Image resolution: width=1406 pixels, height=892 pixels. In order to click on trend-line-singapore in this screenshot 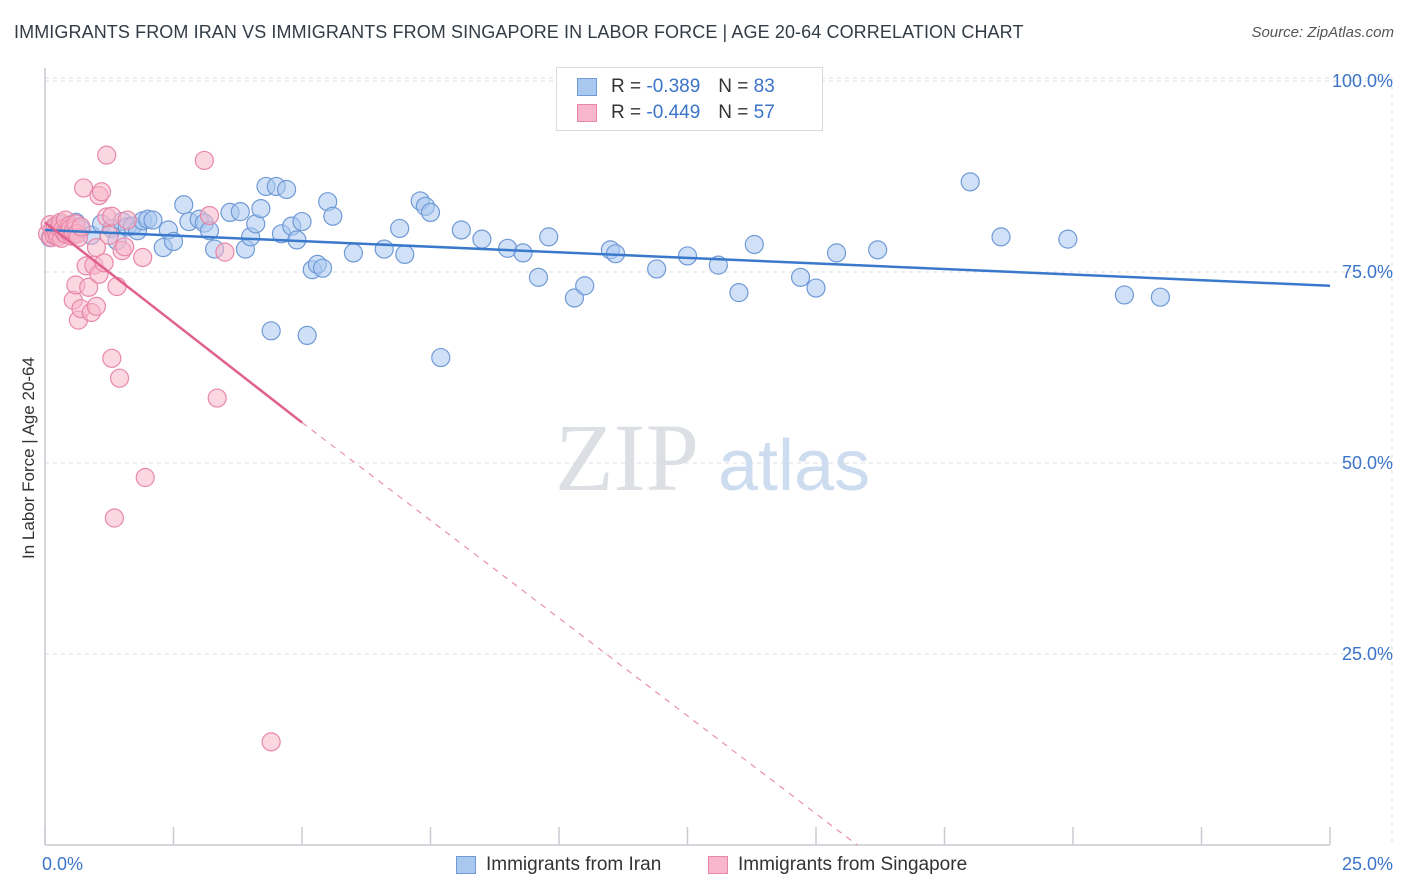, I will do `click(173, 322)`.